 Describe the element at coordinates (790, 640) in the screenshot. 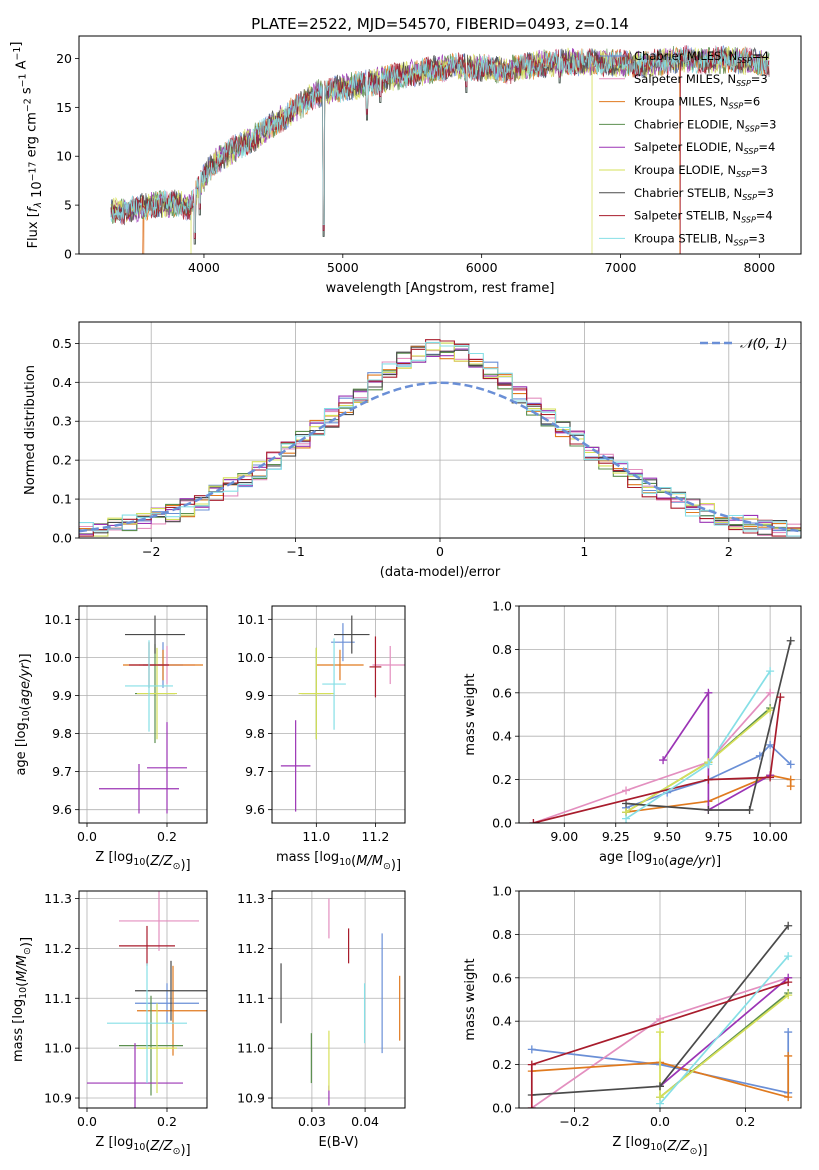

I see `weight_vs_age-series-chabrier-stelib-marker` at that location.